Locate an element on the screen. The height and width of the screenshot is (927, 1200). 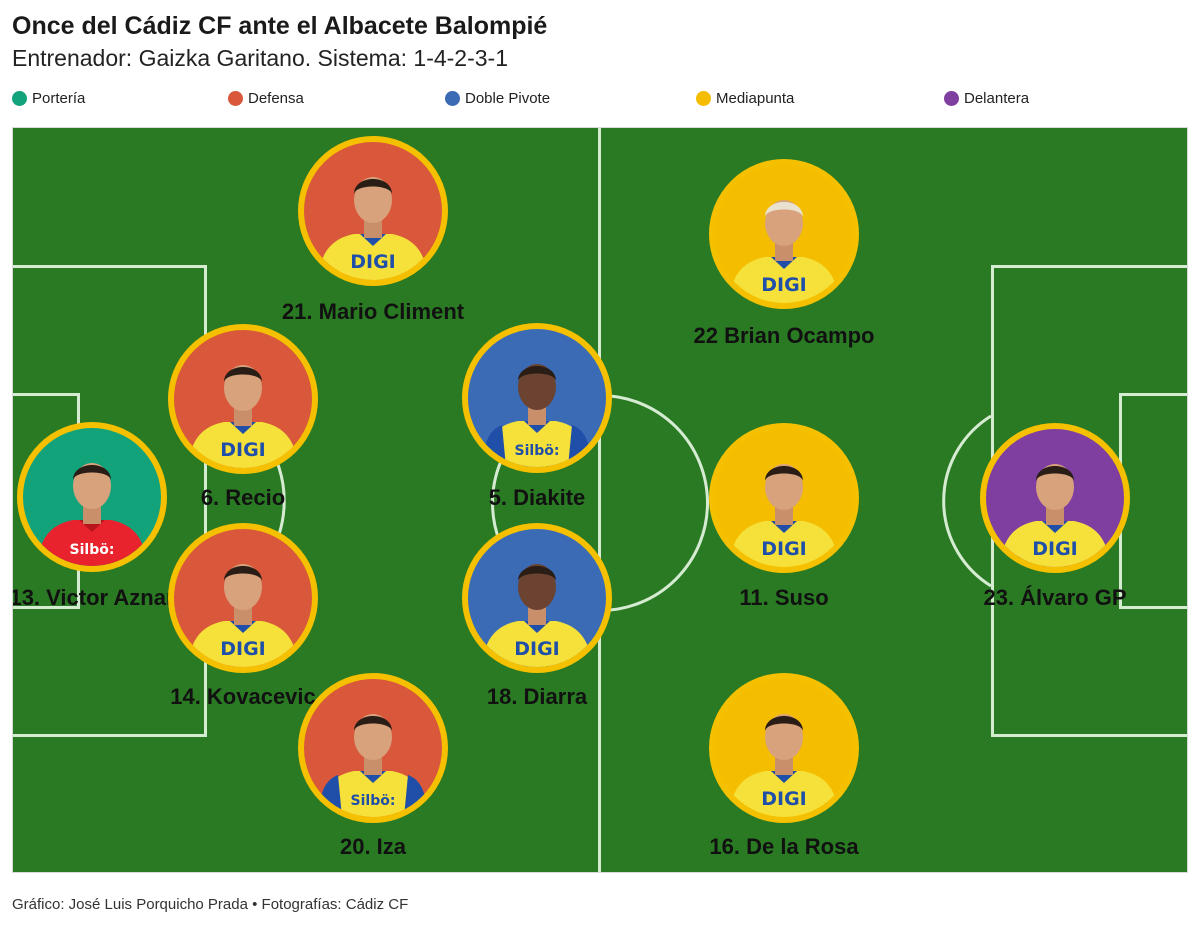
player-name: 20. Iza is located at coordinates (373, 846).